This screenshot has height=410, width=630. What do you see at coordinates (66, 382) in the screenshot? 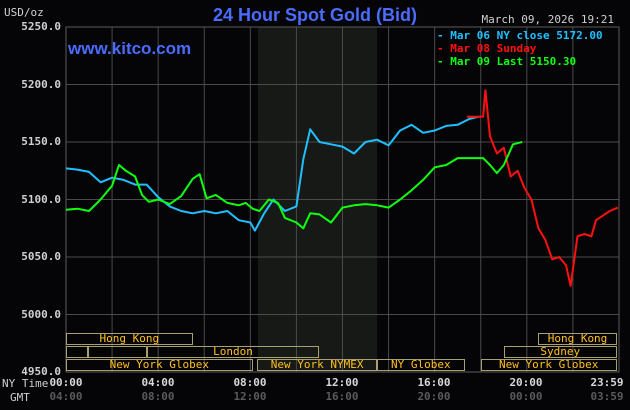
I see `x-tick-ny: 00:00` at bounding box center [66, 382].